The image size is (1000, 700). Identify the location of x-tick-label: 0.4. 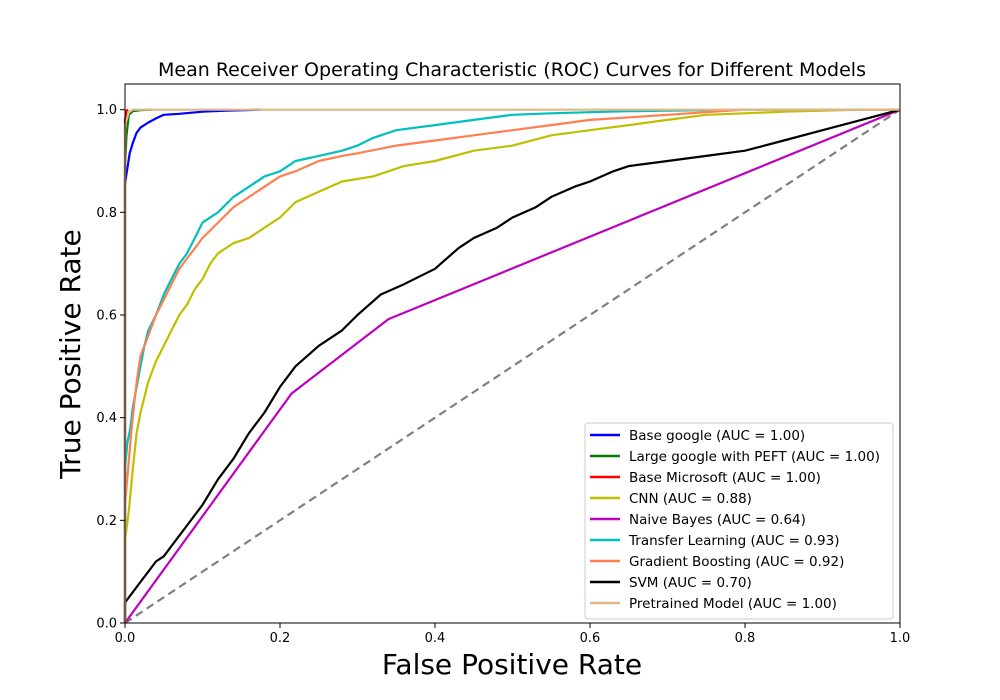
(435, 638).